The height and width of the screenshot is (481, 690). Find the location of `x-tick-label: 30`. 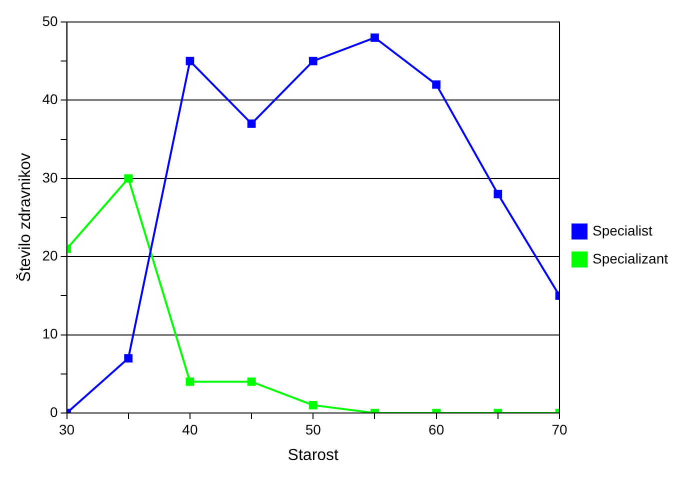

x-tick-label: 30 is located at coordinates (66, 429).